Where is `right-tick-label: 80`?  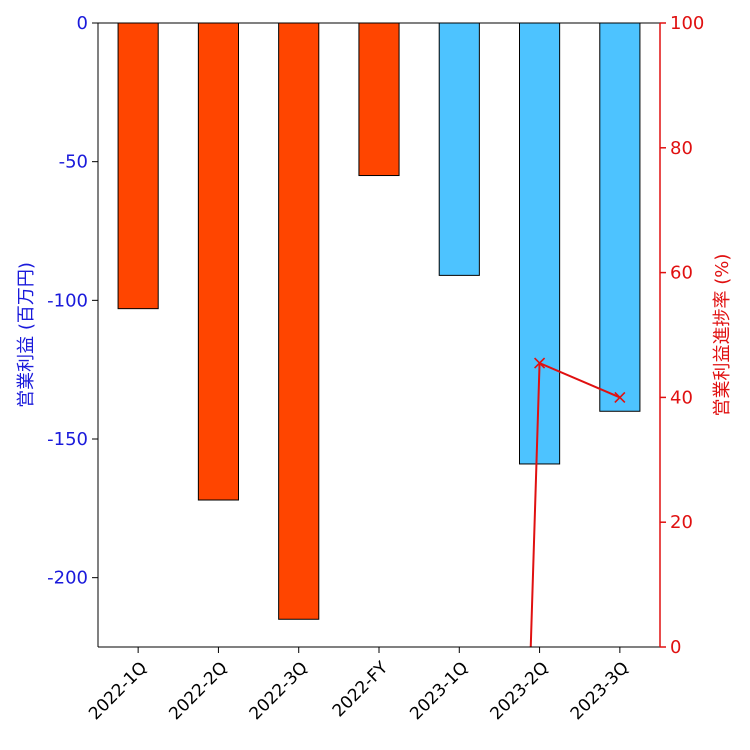
right-tick-label: 80 is located at coordinates (681, 148).